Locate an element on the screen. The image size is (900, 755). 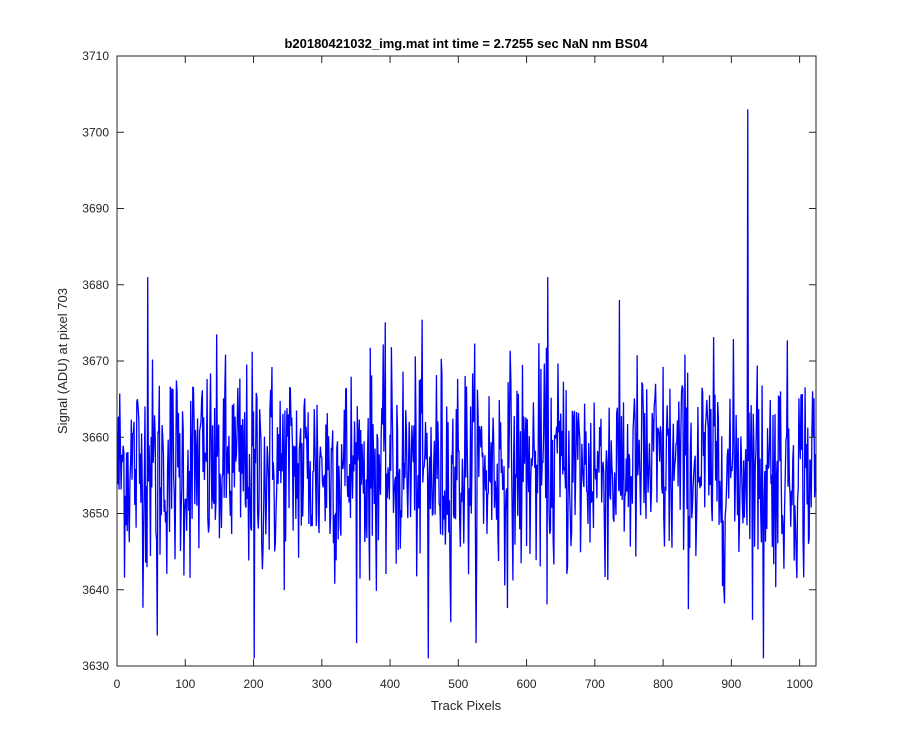
x-tick-label: 1000 is located at coordinates (799, 684).